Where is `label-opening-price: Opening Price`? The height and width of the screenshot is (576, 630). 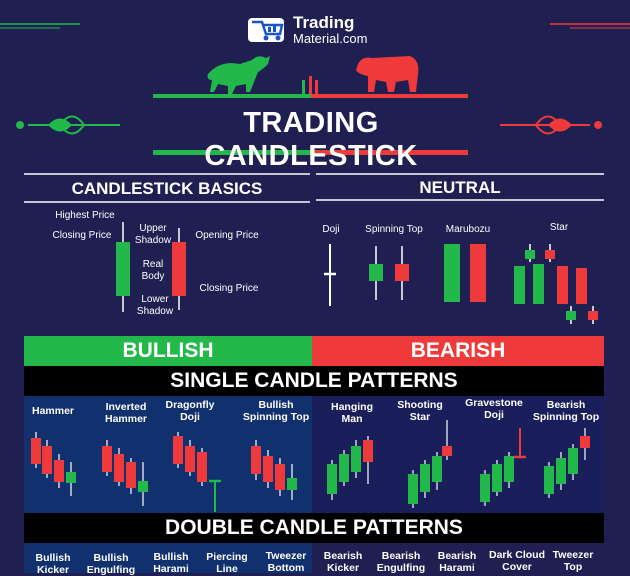 label-opening-price: Opening Price is located at coordinates (227, 235).